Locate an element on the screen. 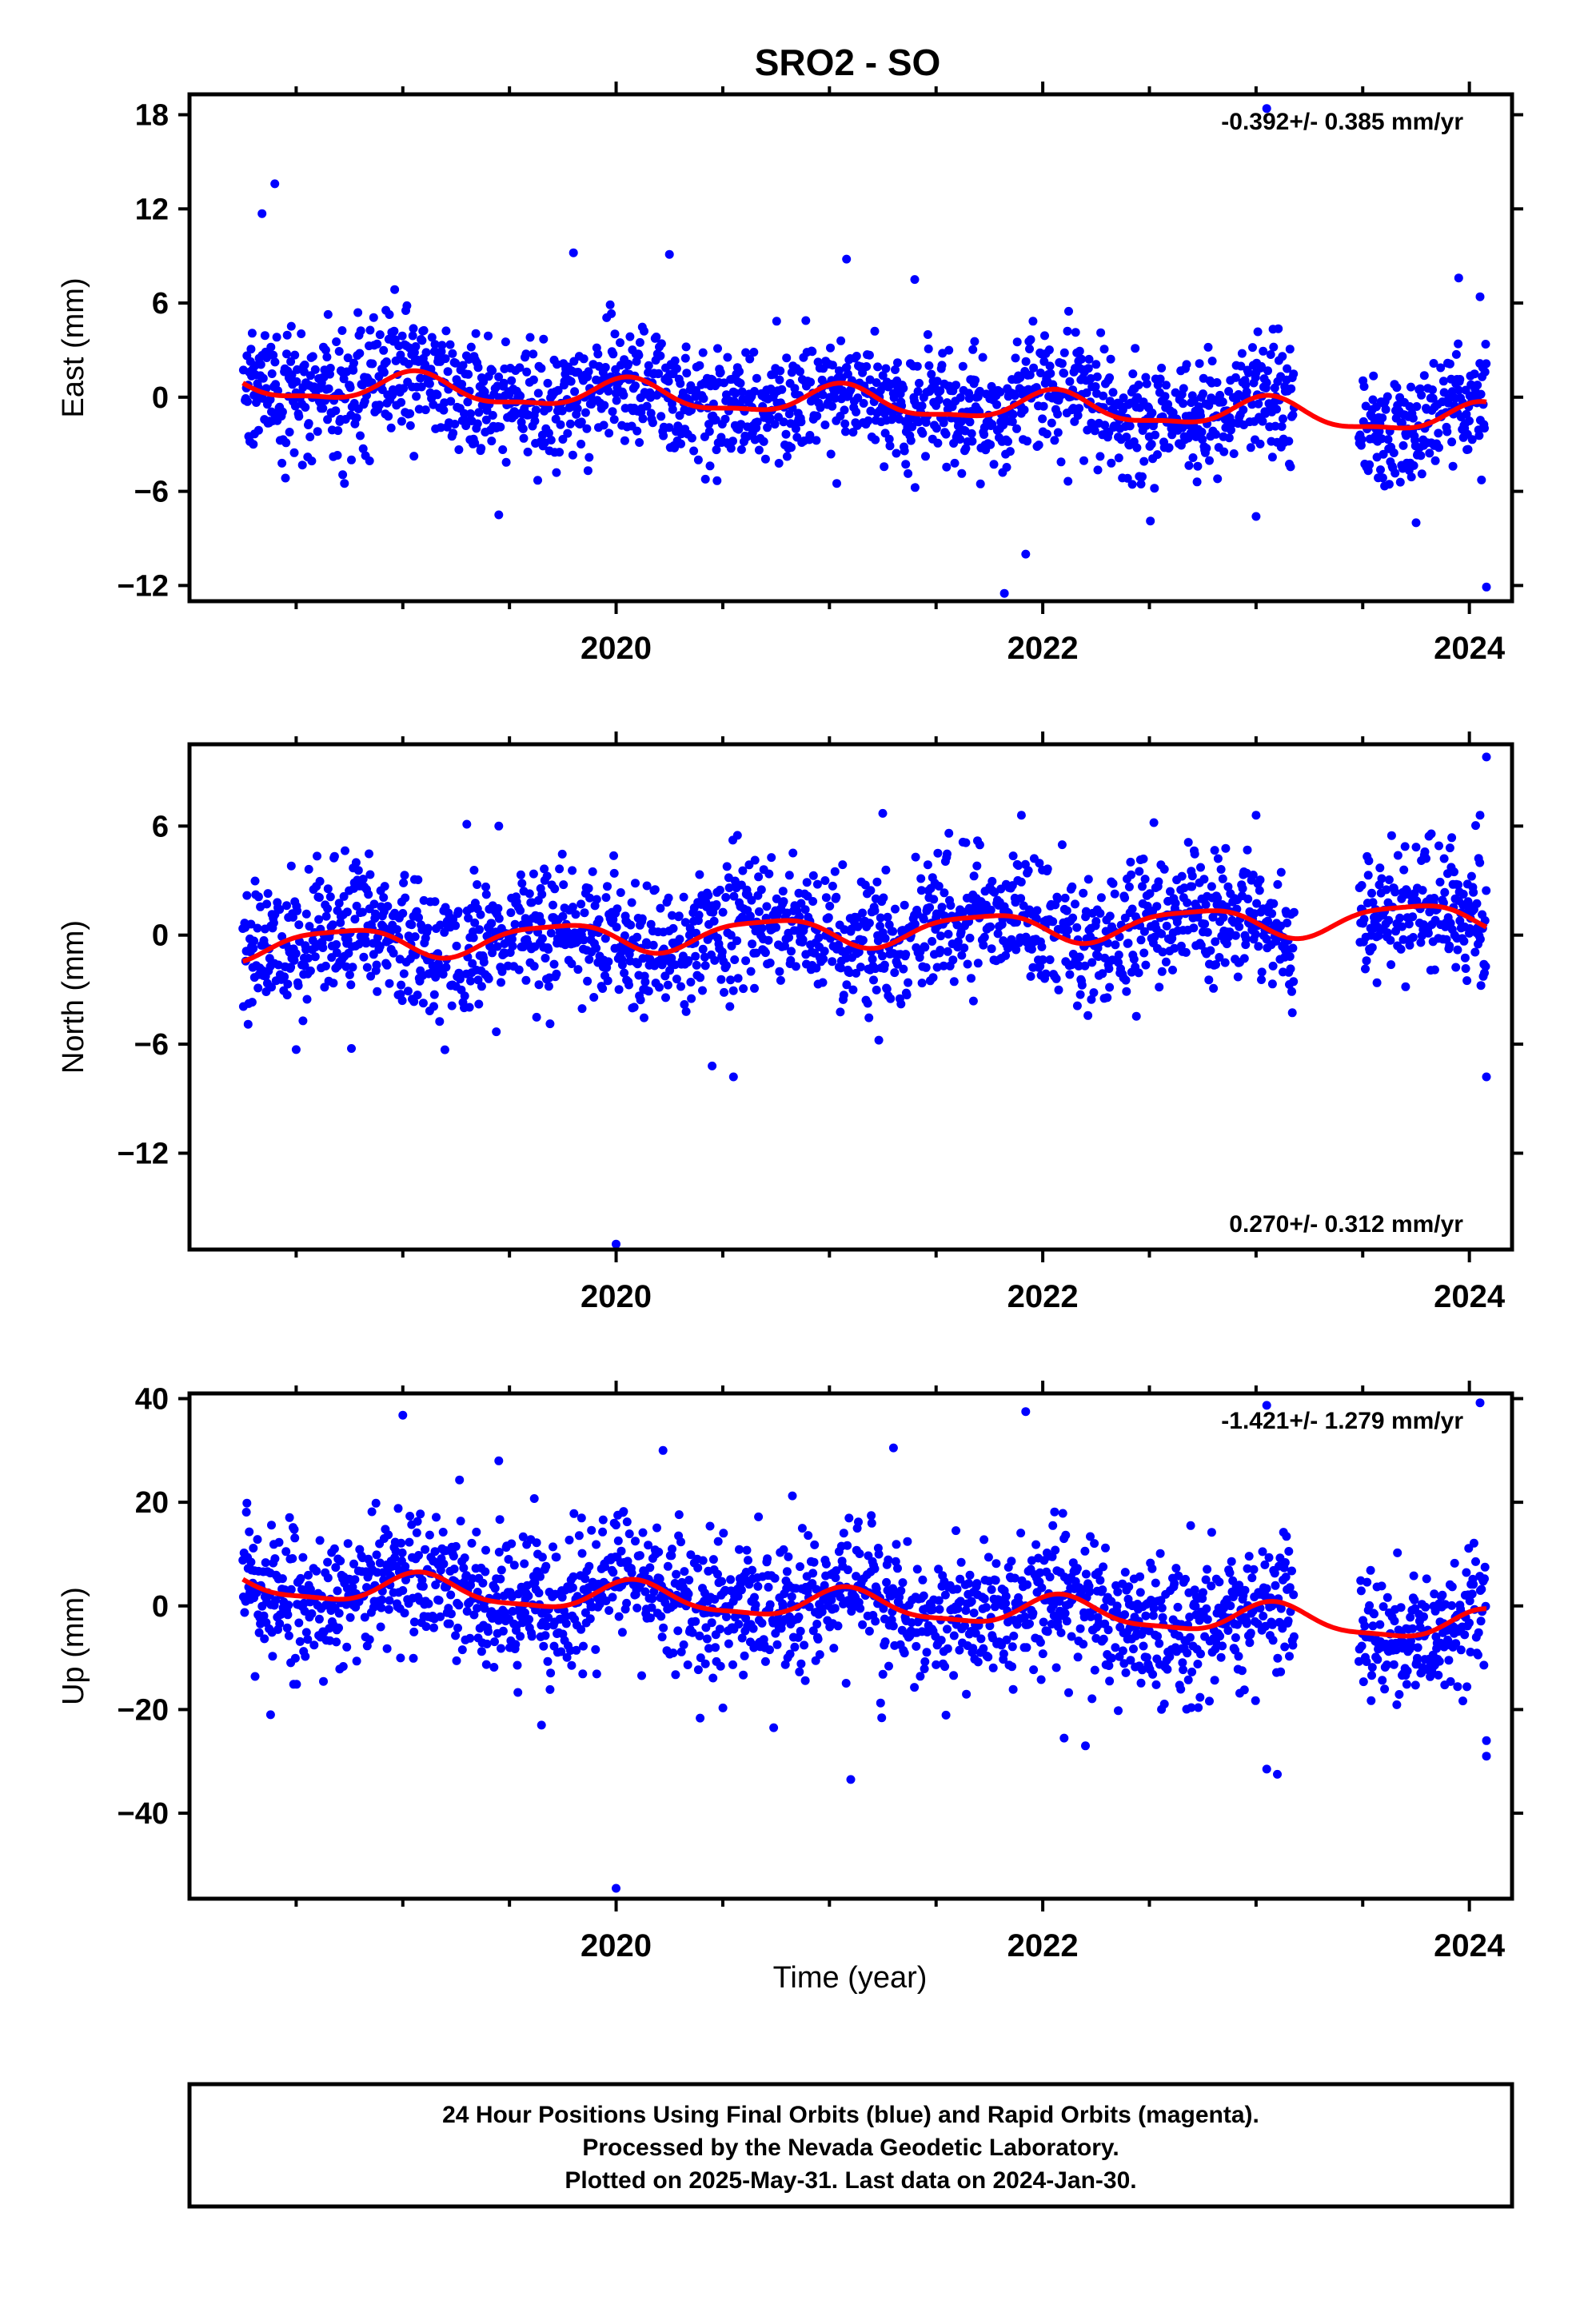 The image size is (1580, 2324). x-tick-label: 2022 is located at coordinates (1043, 1297).